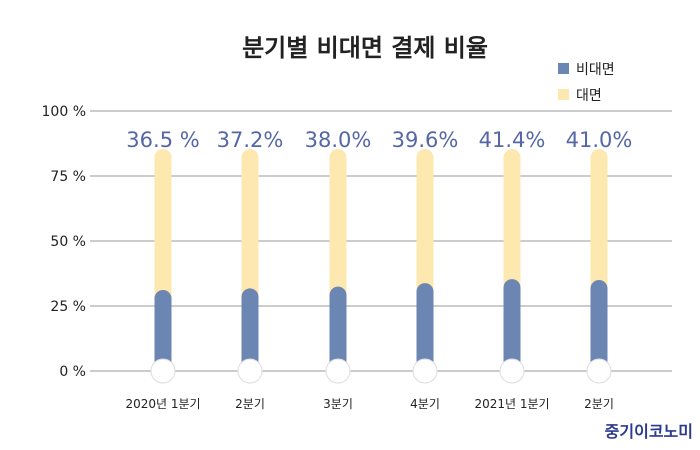 The width and height of the screenshot is (700, 450). Describe the element at coordinates (68, 307) in the screenshot. I see `y-tick-label: 25 %` at that location.